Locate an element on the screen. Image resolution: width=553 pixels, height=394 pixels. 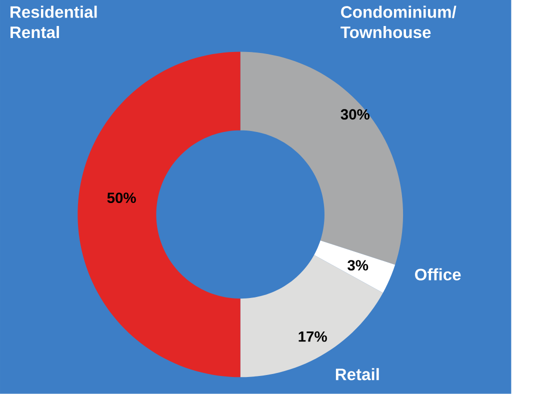
data-label: 17% is located at coordinates (312, 337).